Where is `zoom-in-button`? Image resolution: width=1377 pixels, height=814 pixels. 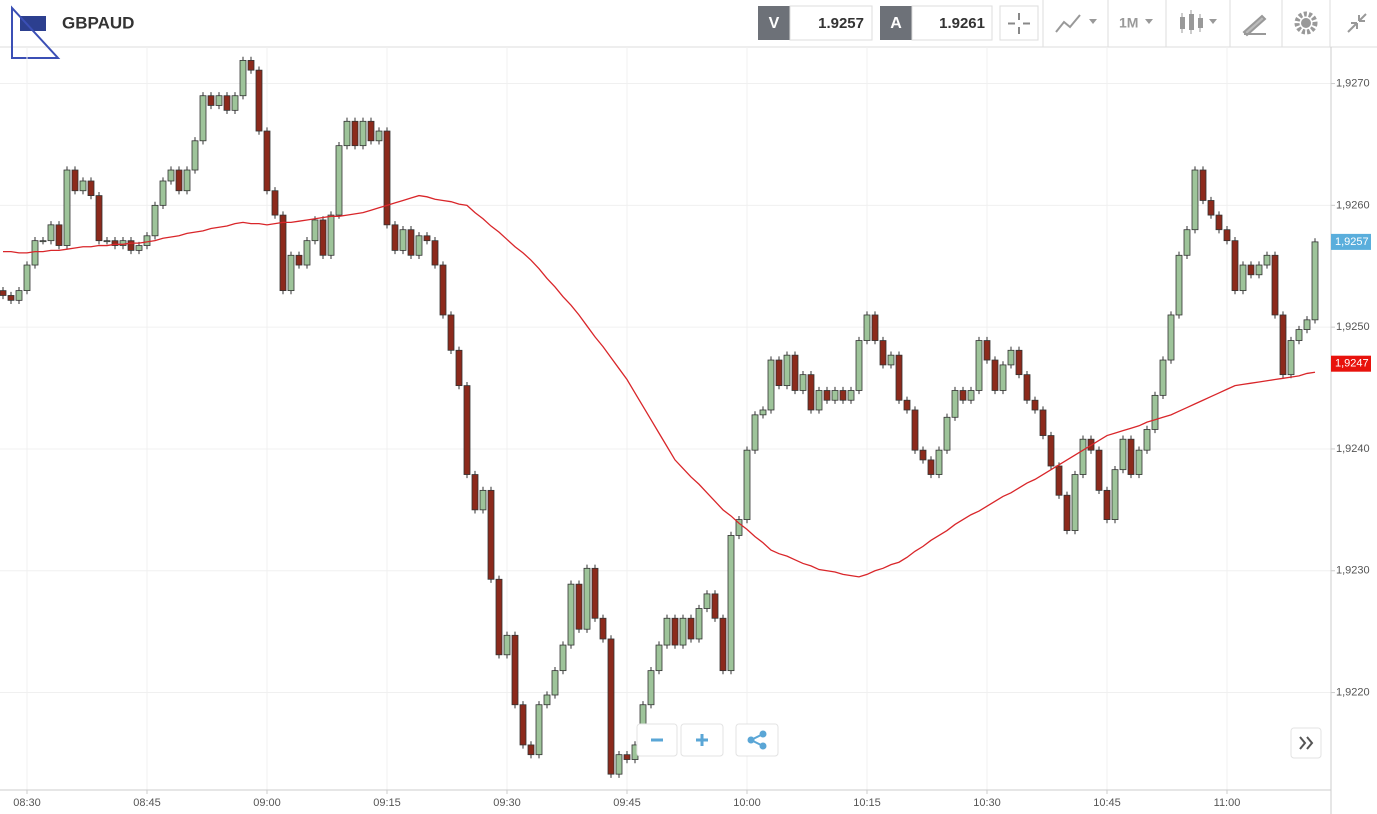 zoom-in-button is located at coordinates (702, 740).